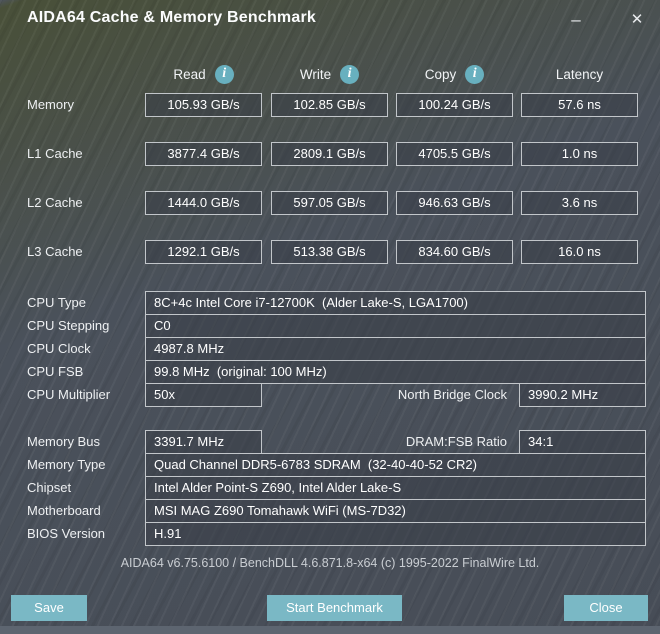 Image resolution: width=660 pixels, height=634 pixels. What do you see at coordinates (395, 349) in the screenshot?
I see `cpu-clock-value: 4987.8 MHz` at bounding box center [395, 349].